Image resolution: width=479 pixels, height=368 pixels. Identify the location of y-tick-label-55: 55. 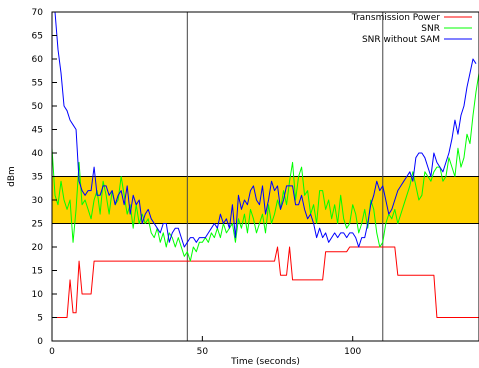
(37, 84).